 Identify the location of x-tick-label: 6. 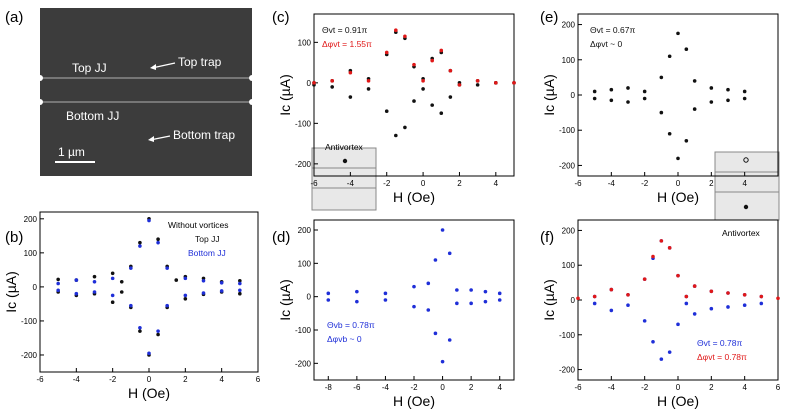
(778, 387).